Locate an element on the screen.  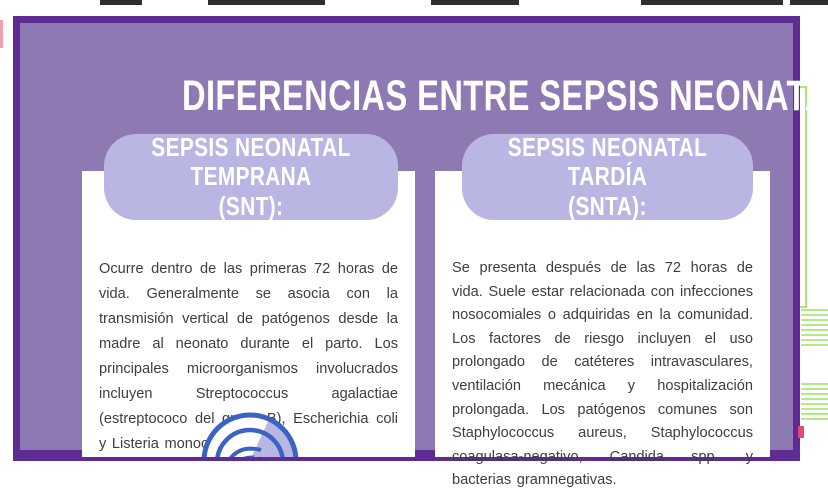
header-early-sepsis: SEPSIS NEONATAL TEMPRANA (SNT): is located at coordinates (251, 176).